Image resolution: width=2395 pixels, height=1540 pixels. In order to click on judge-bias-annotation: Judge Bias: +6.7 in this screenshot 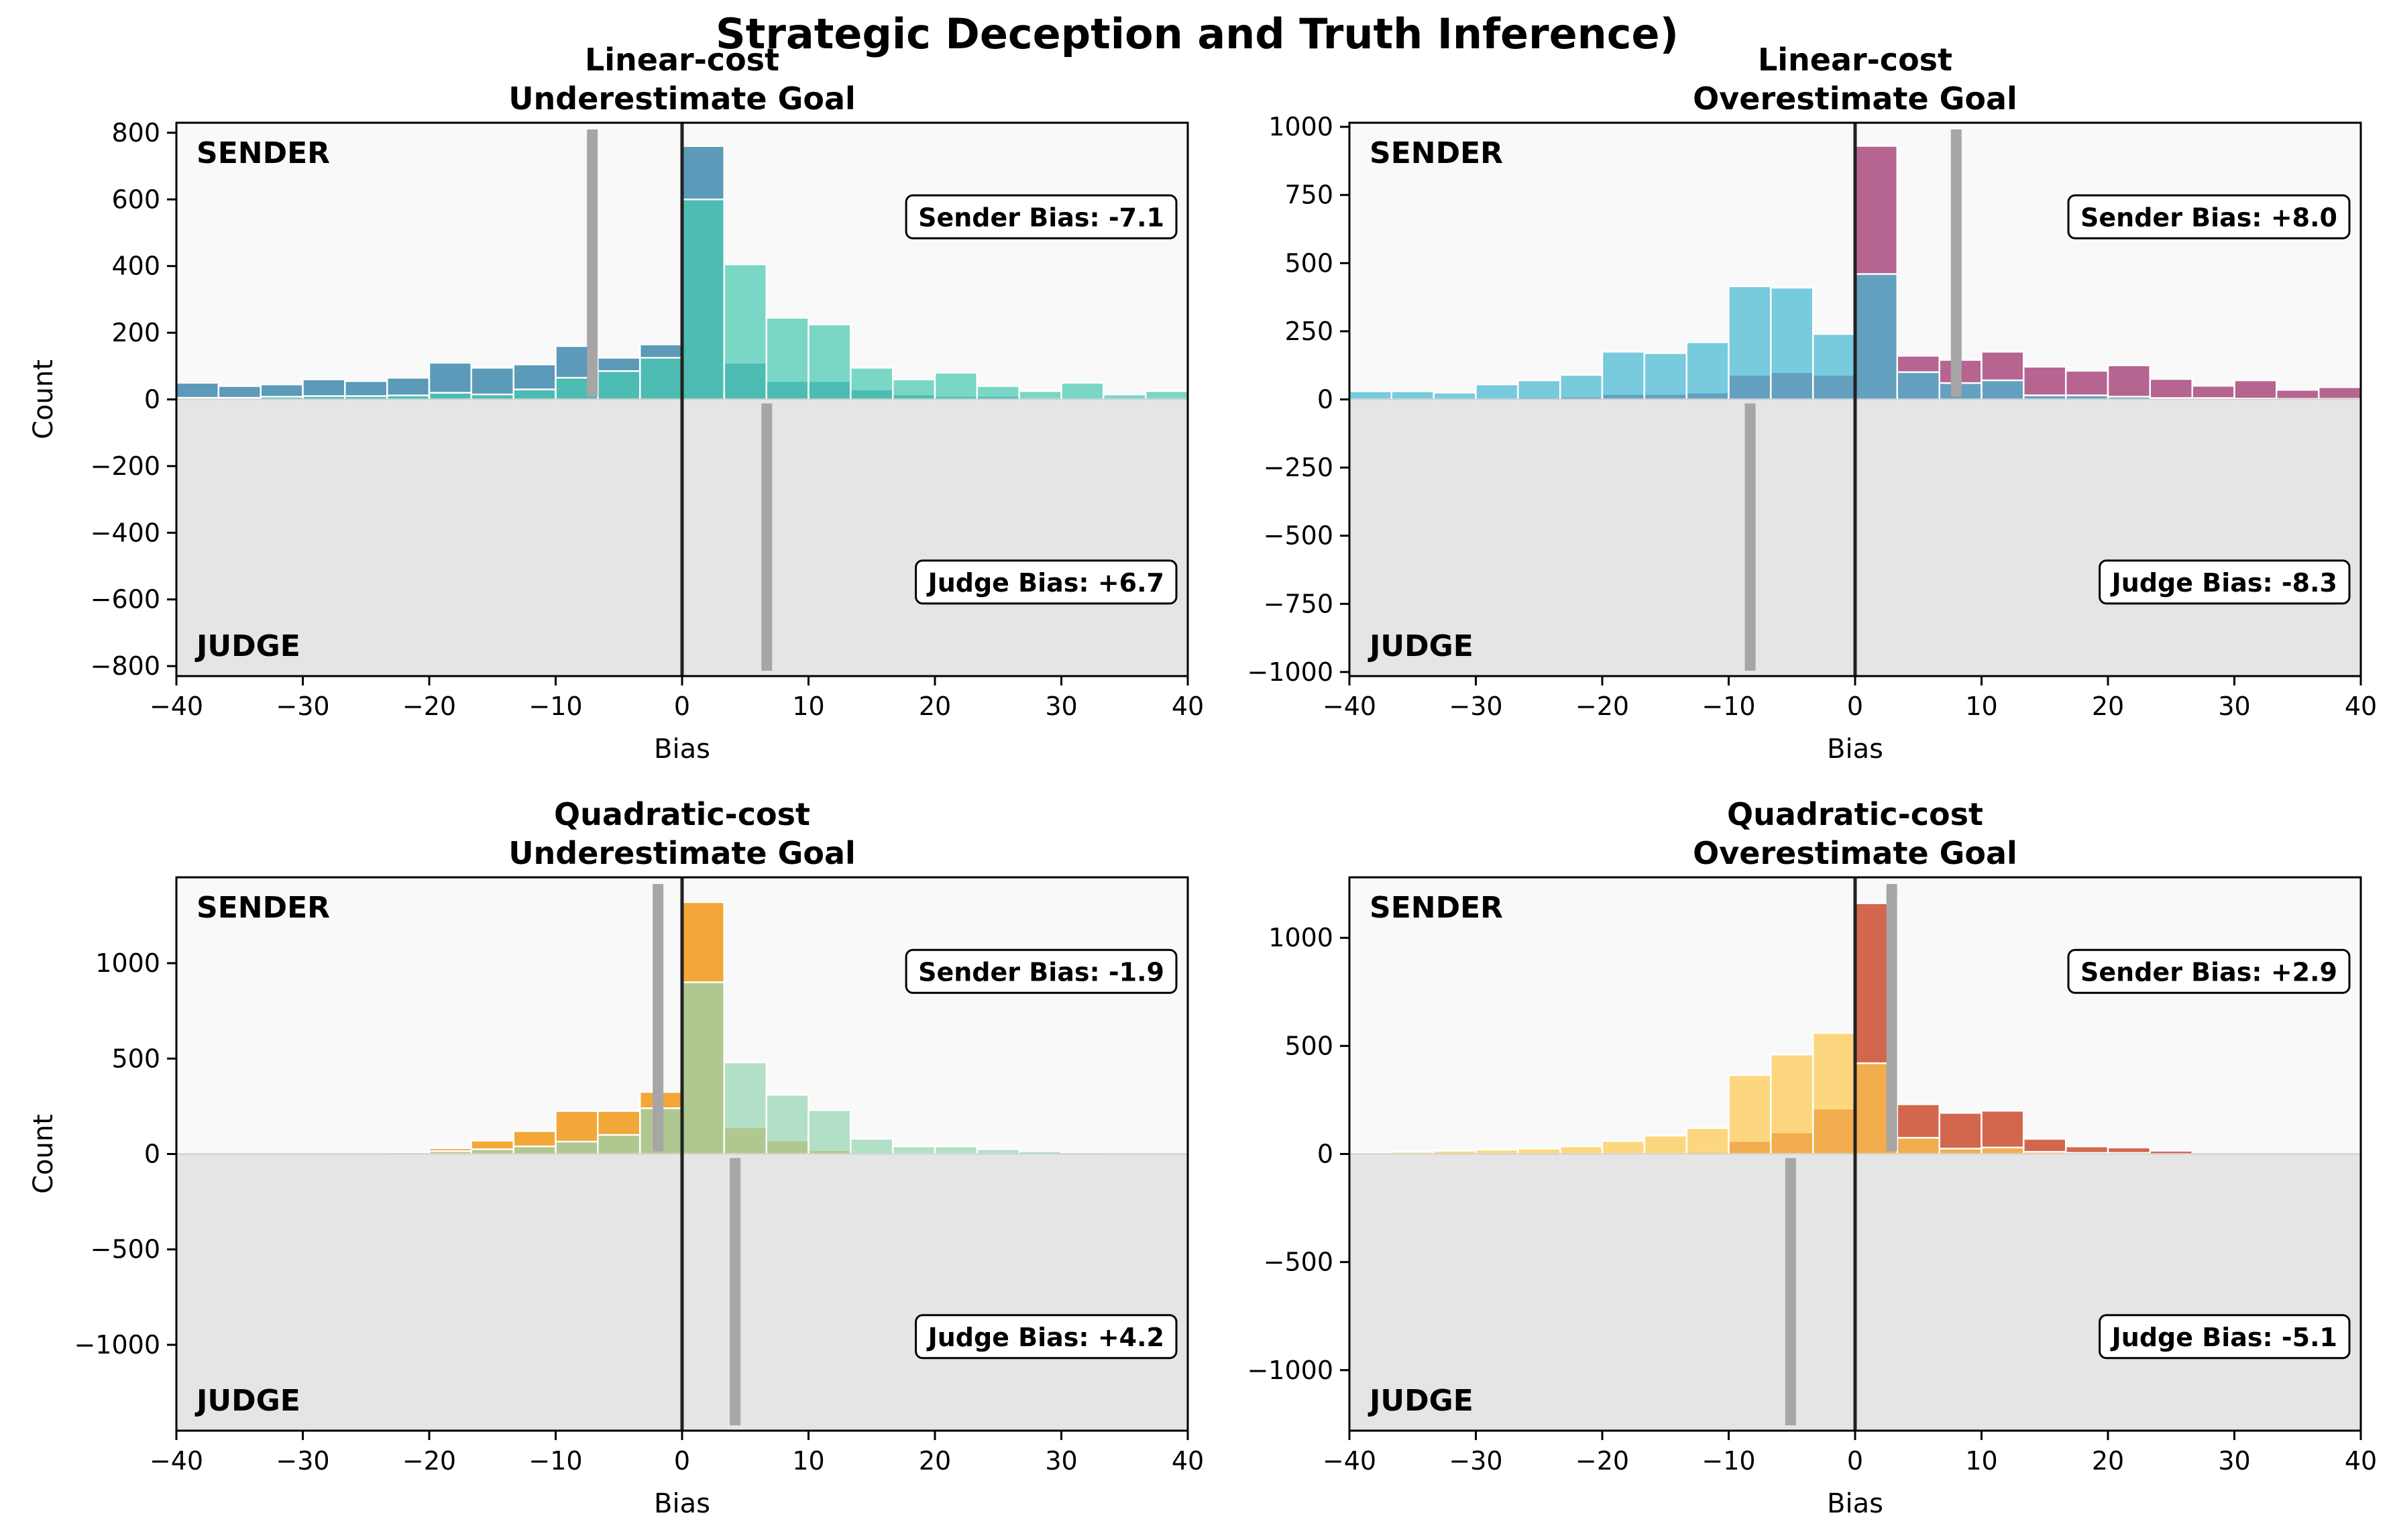, I will do `click(1045, 583)`.